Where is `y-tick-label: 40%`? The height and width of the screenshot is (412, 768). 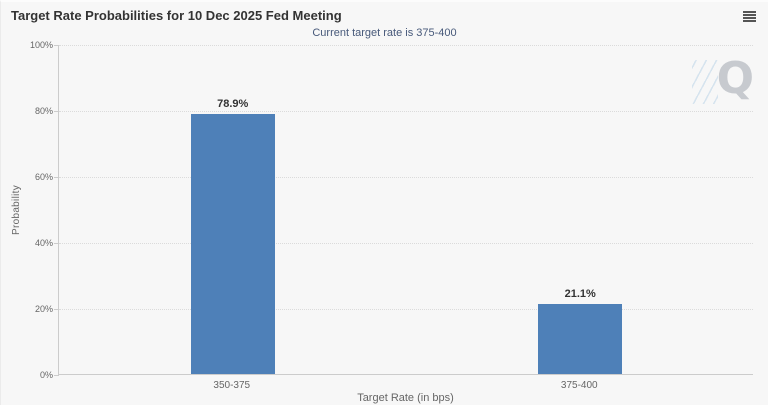
y-tick-label: 40% is located at coordinates (43, 243).